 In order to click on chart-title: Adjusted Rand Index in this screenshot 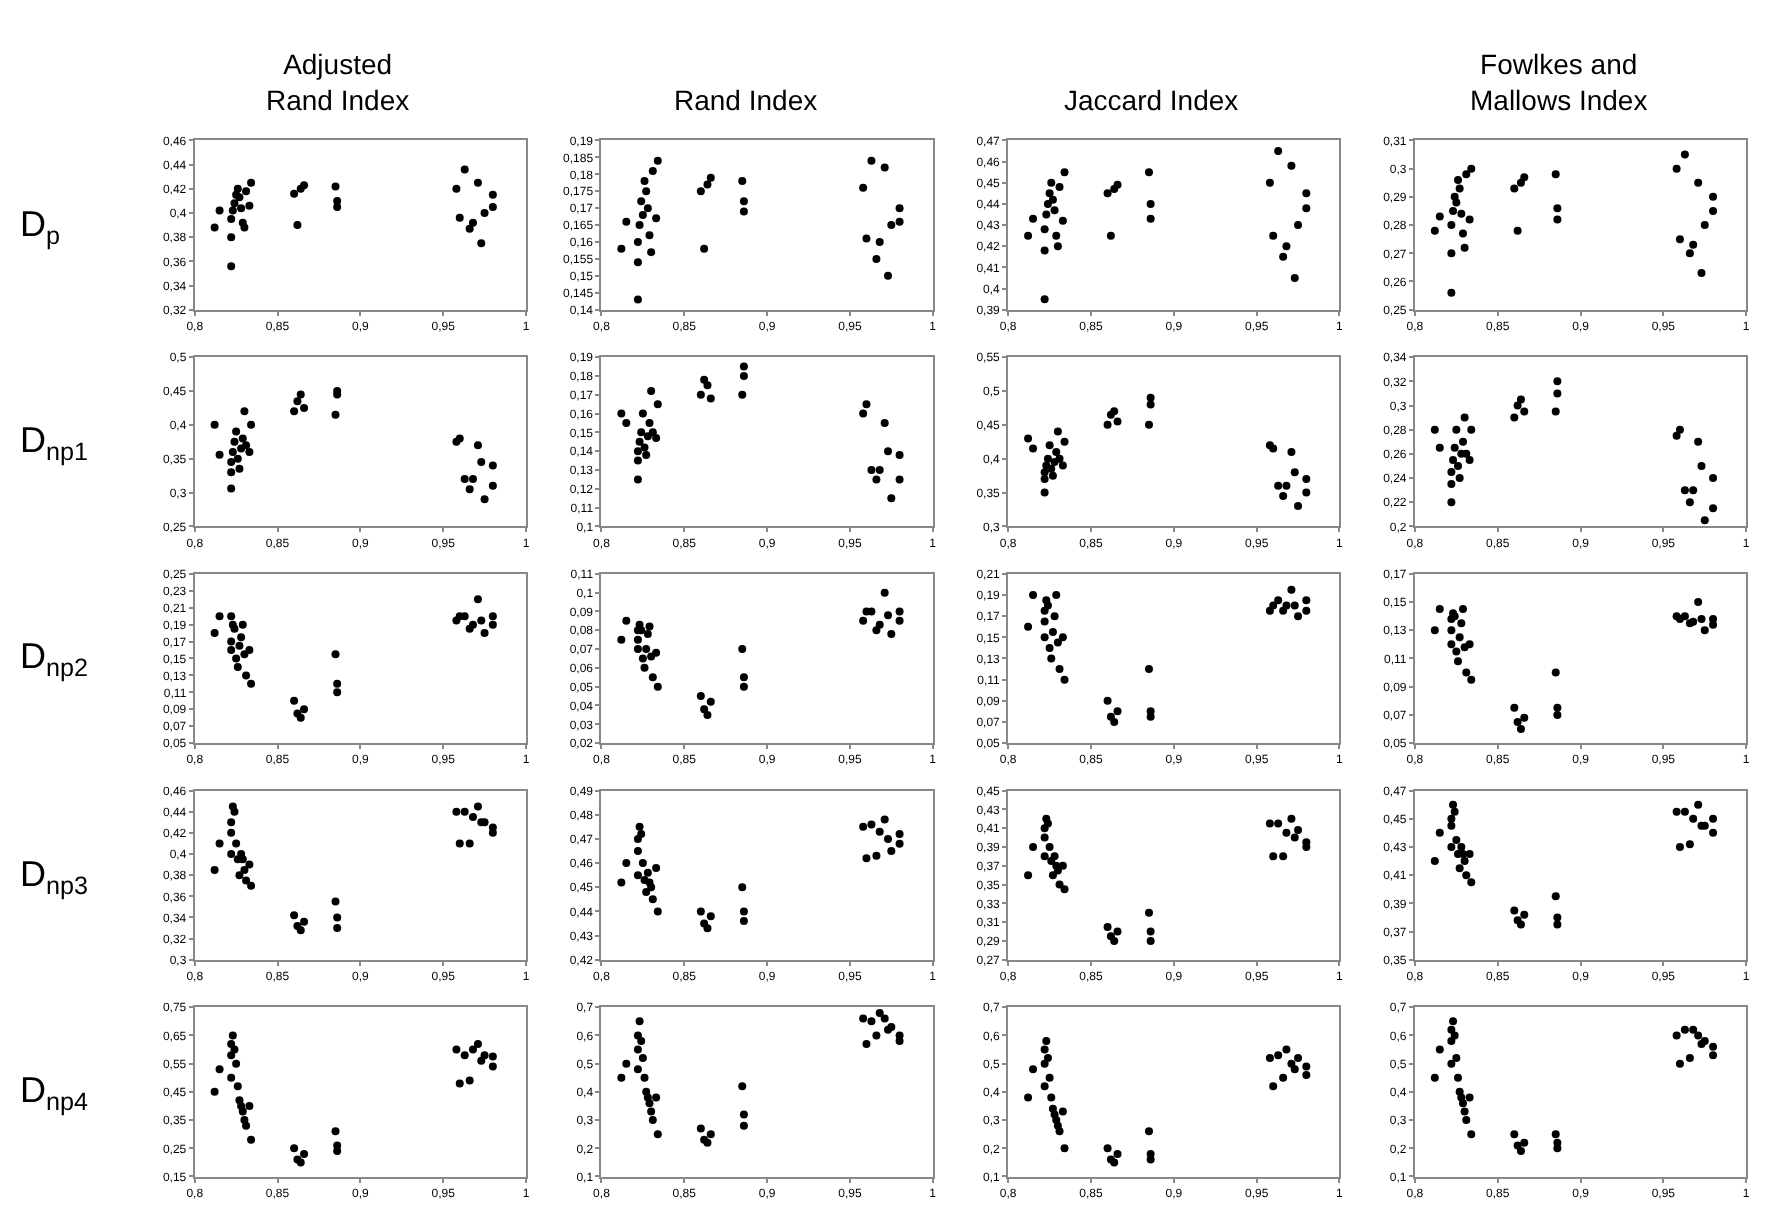, I will do `click(338, 82)`.